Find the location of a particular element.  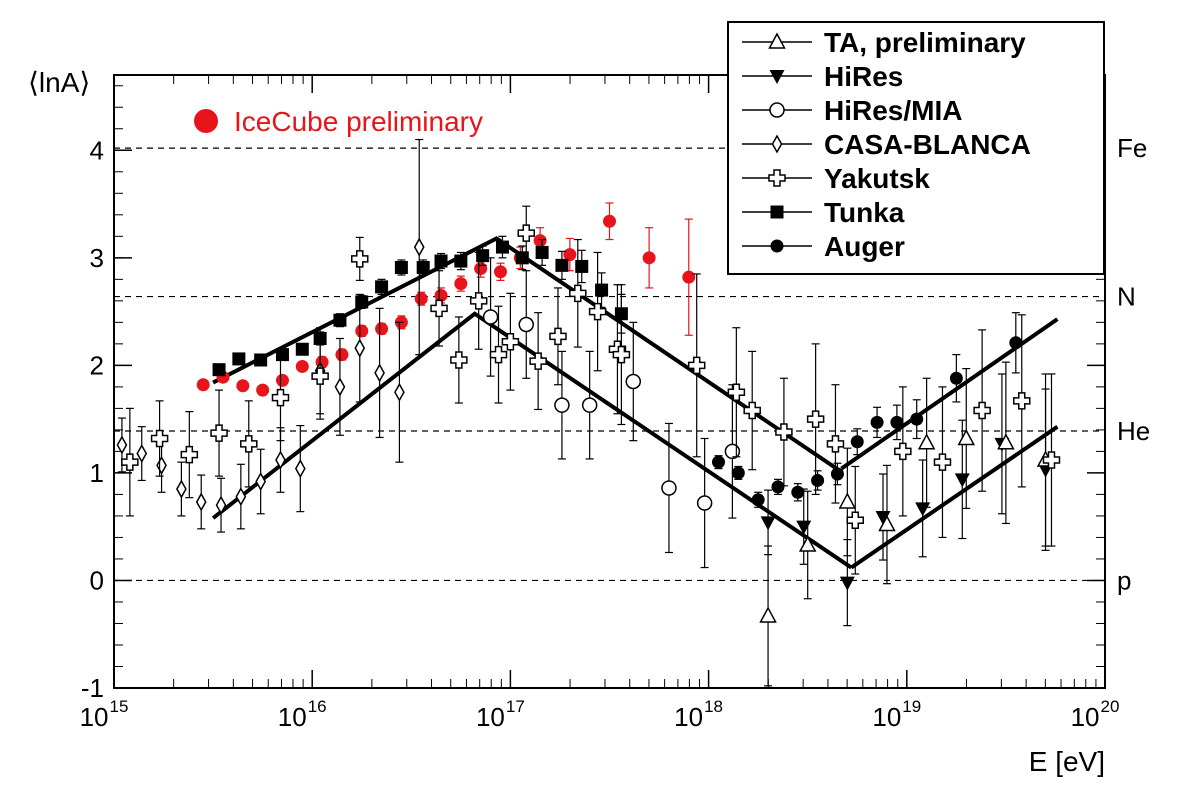

reference-label-fe: Fe is located at coordinates (1132, 148).